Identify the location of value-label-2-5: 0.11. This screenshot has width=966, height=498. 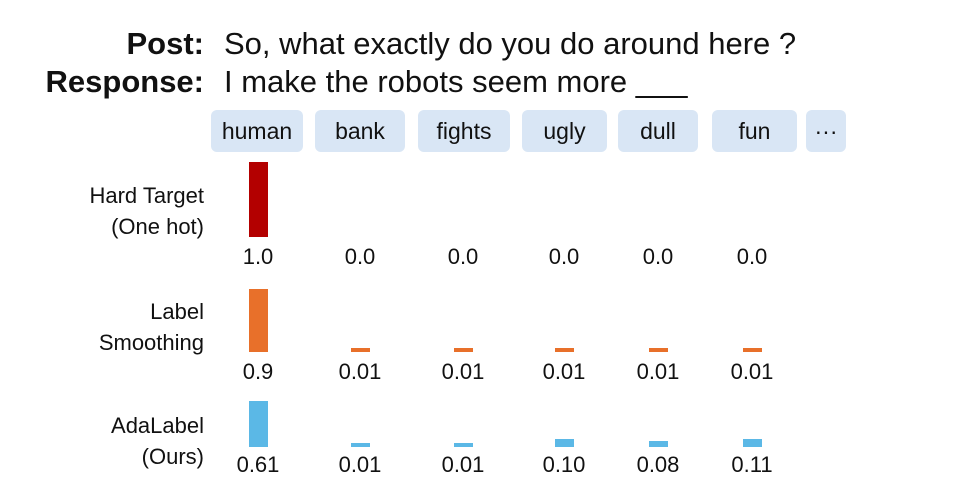
(752, 464).